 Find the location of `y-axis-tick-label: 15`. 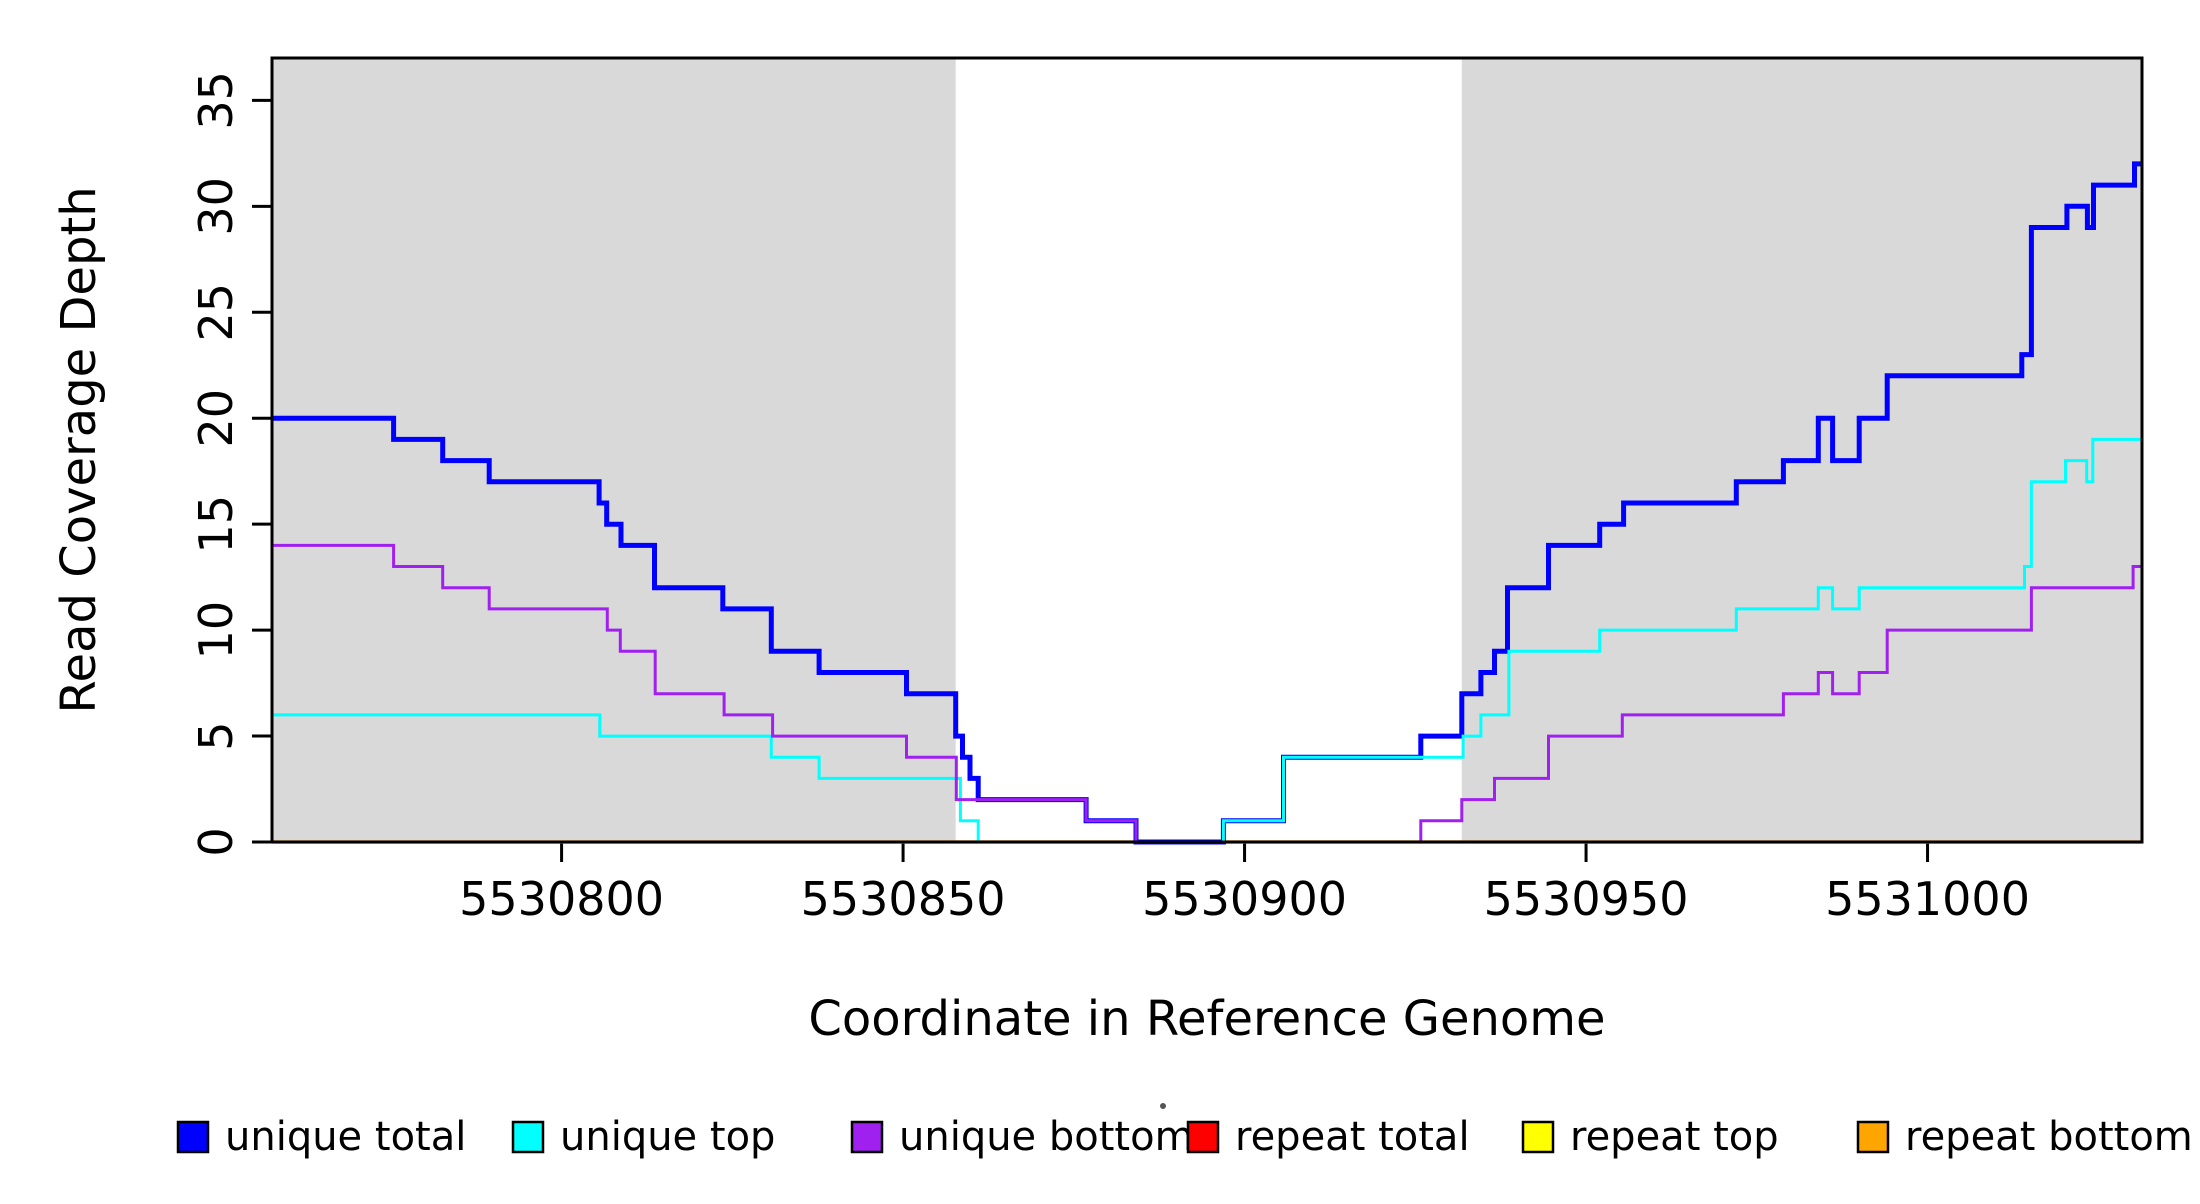

y-axis-tick-label: 15 is located at coordinates (216, 524).